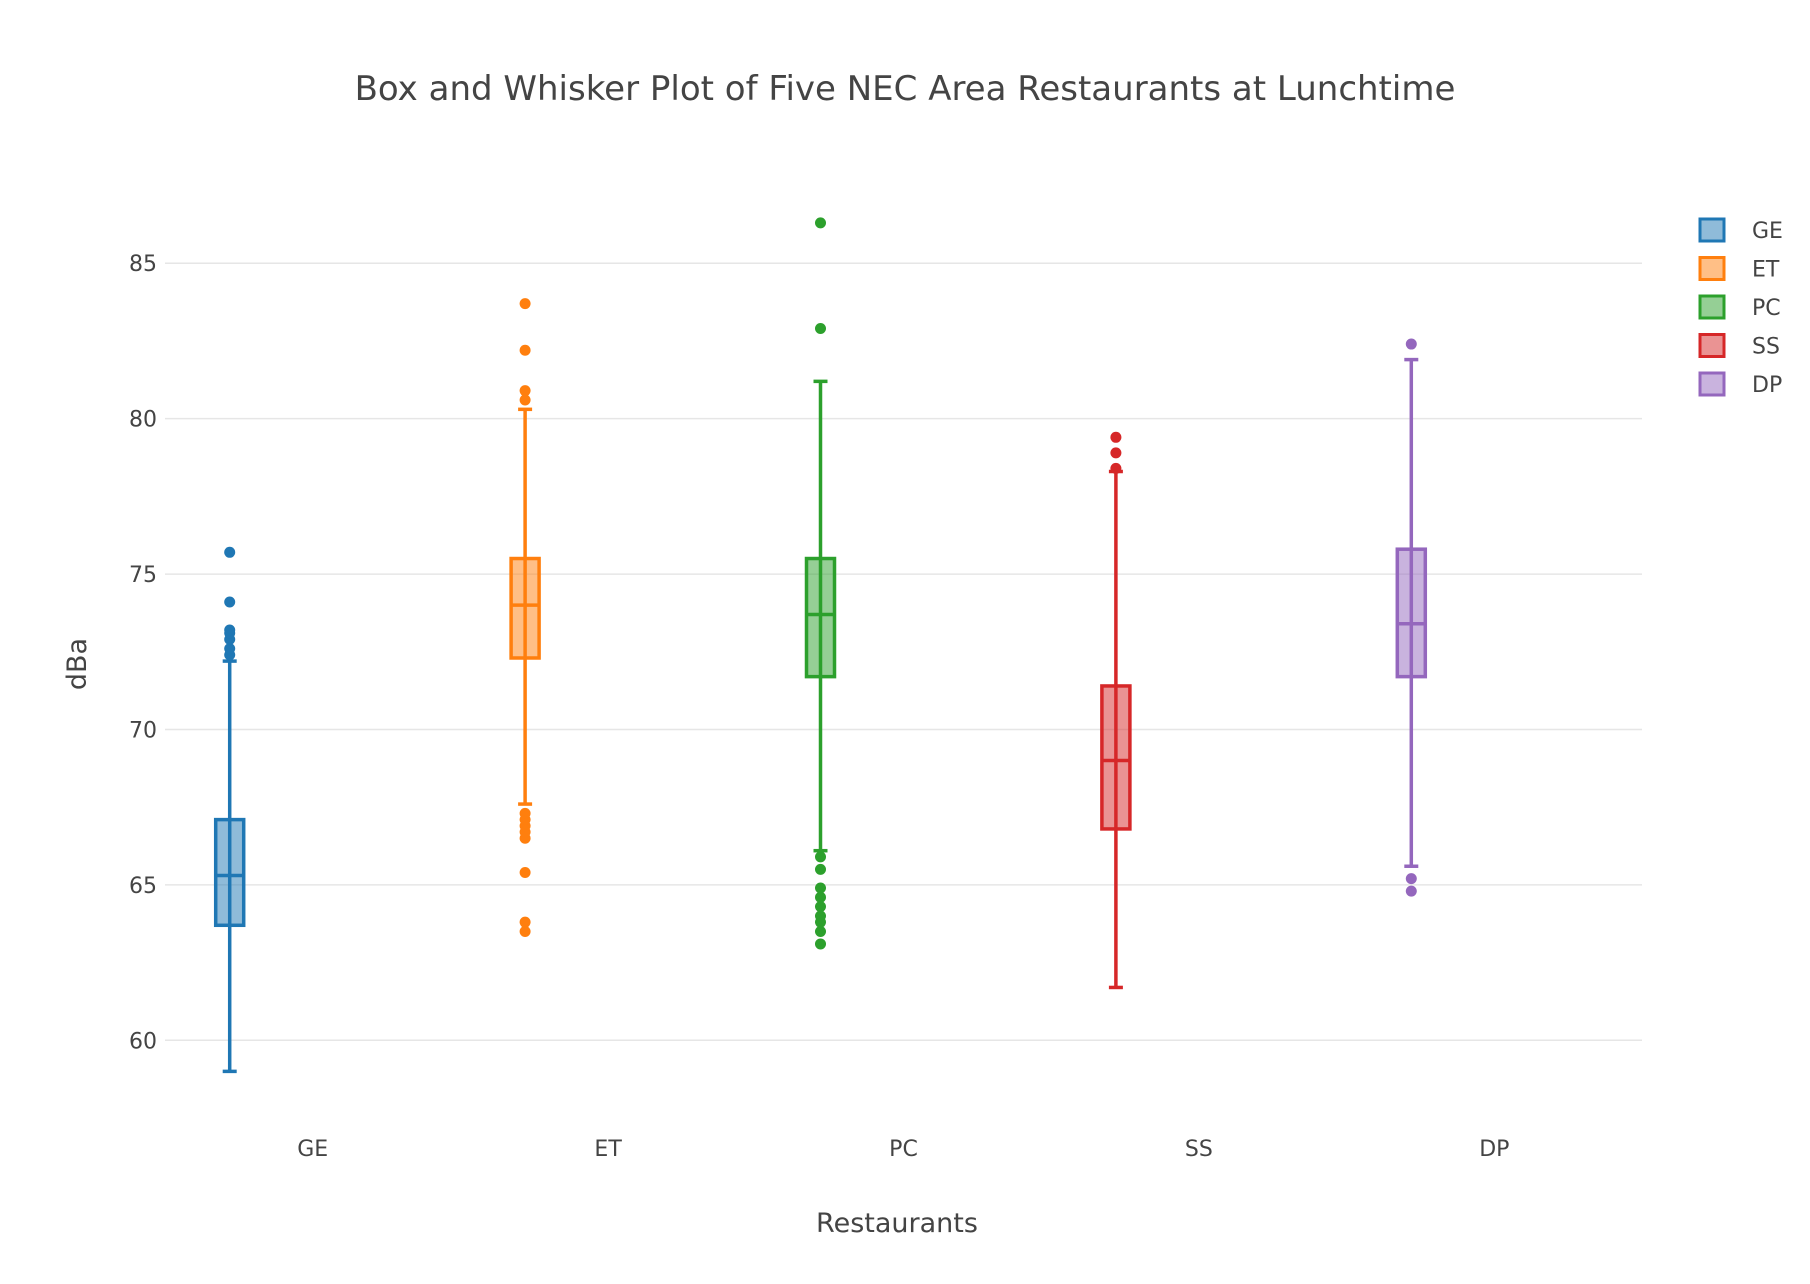  What do you see at coordinates (143, 264) in the screenshot?
I see `y-tick-label-85: 85` at bounding box center [143, 264].